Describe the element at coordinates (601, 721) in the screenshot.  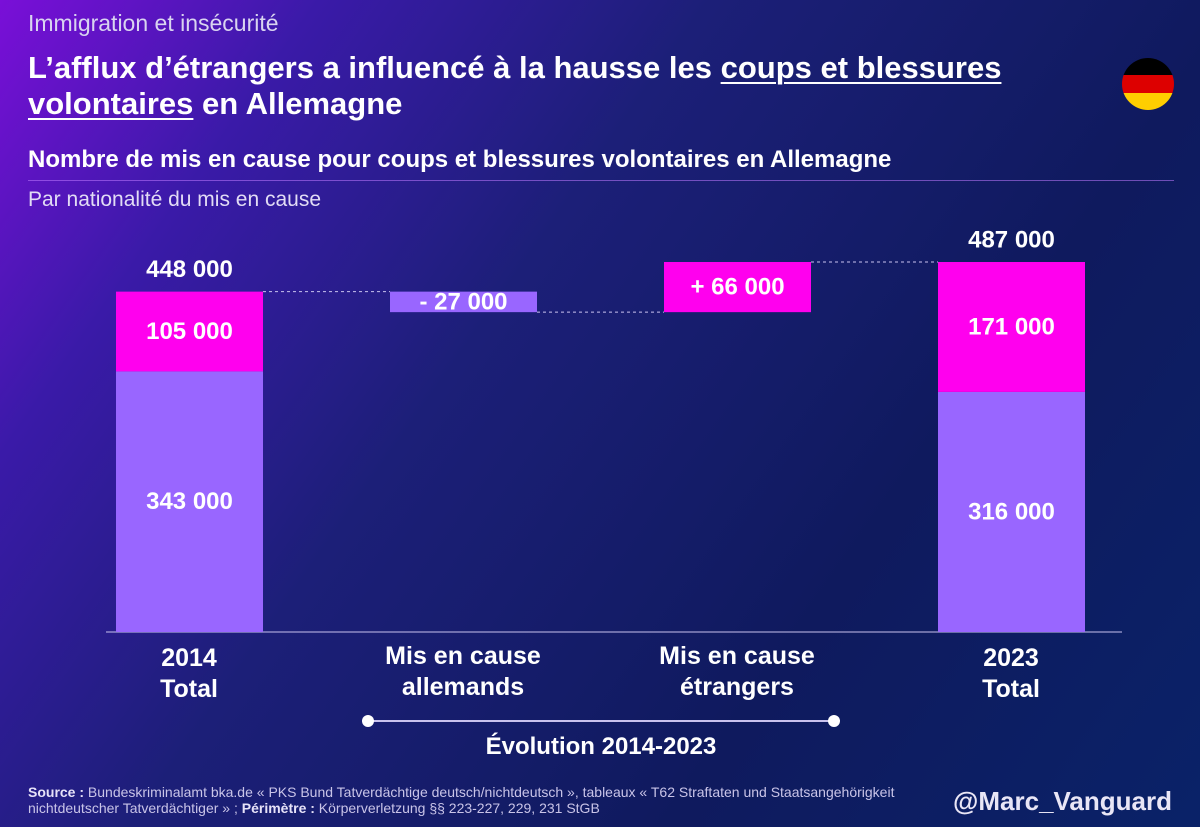
I see `evolution-bracket-line` at that location.